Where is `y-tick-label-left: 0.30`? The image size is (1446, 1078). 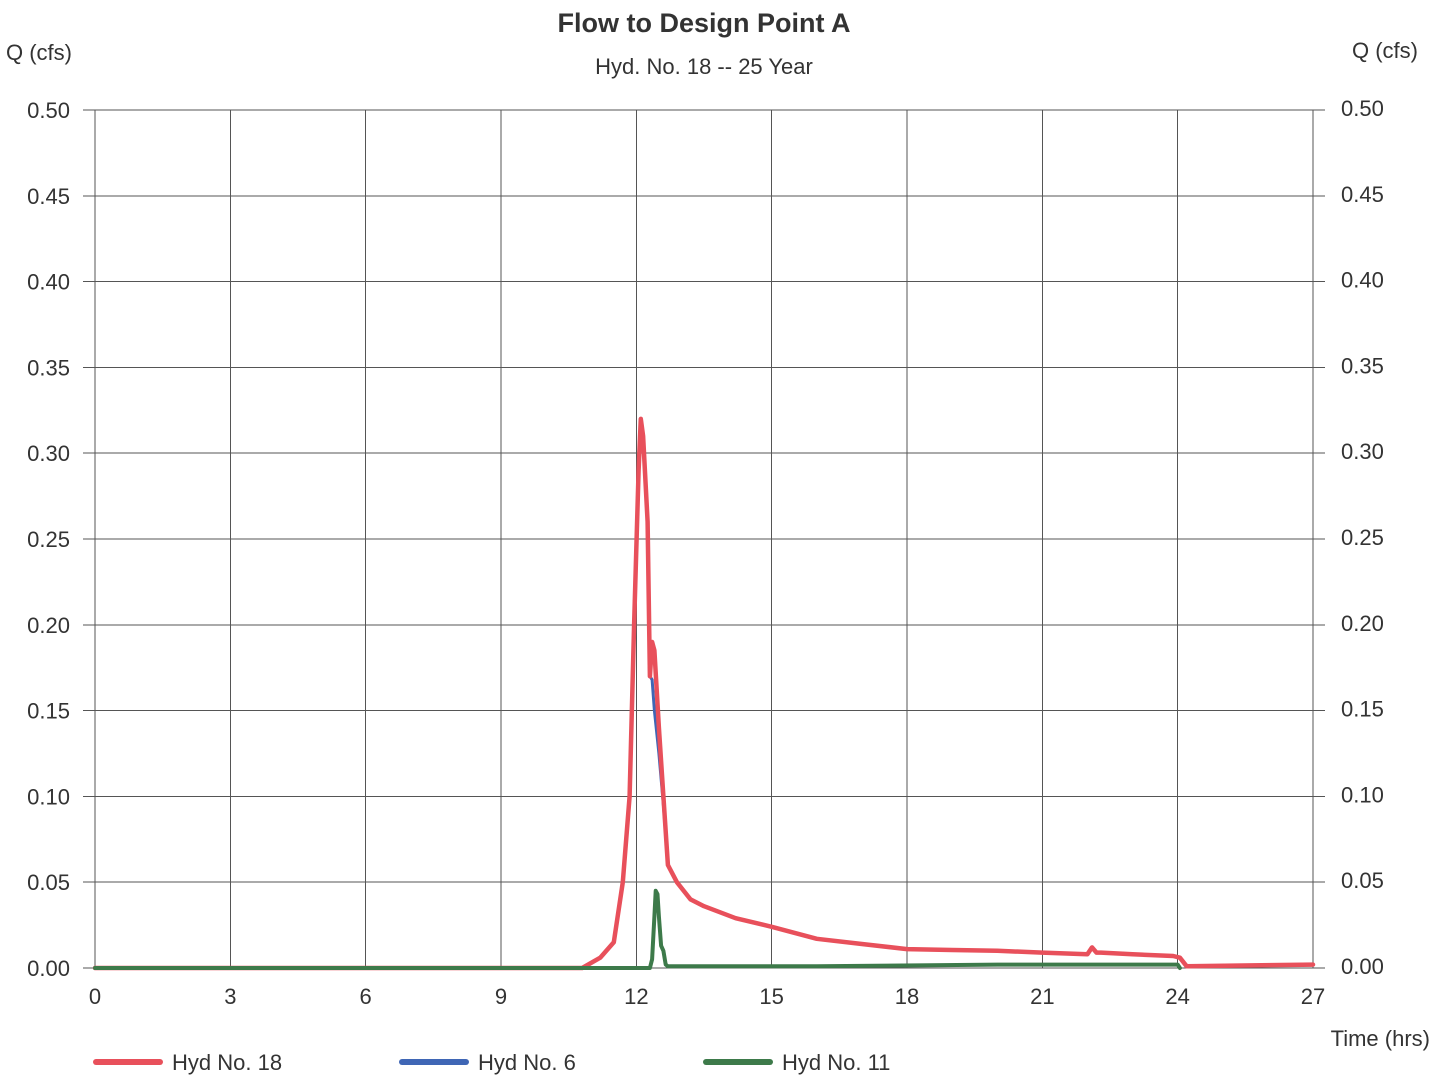 y-tick-label-left: 0.30 is located at coordinates (48, 453).